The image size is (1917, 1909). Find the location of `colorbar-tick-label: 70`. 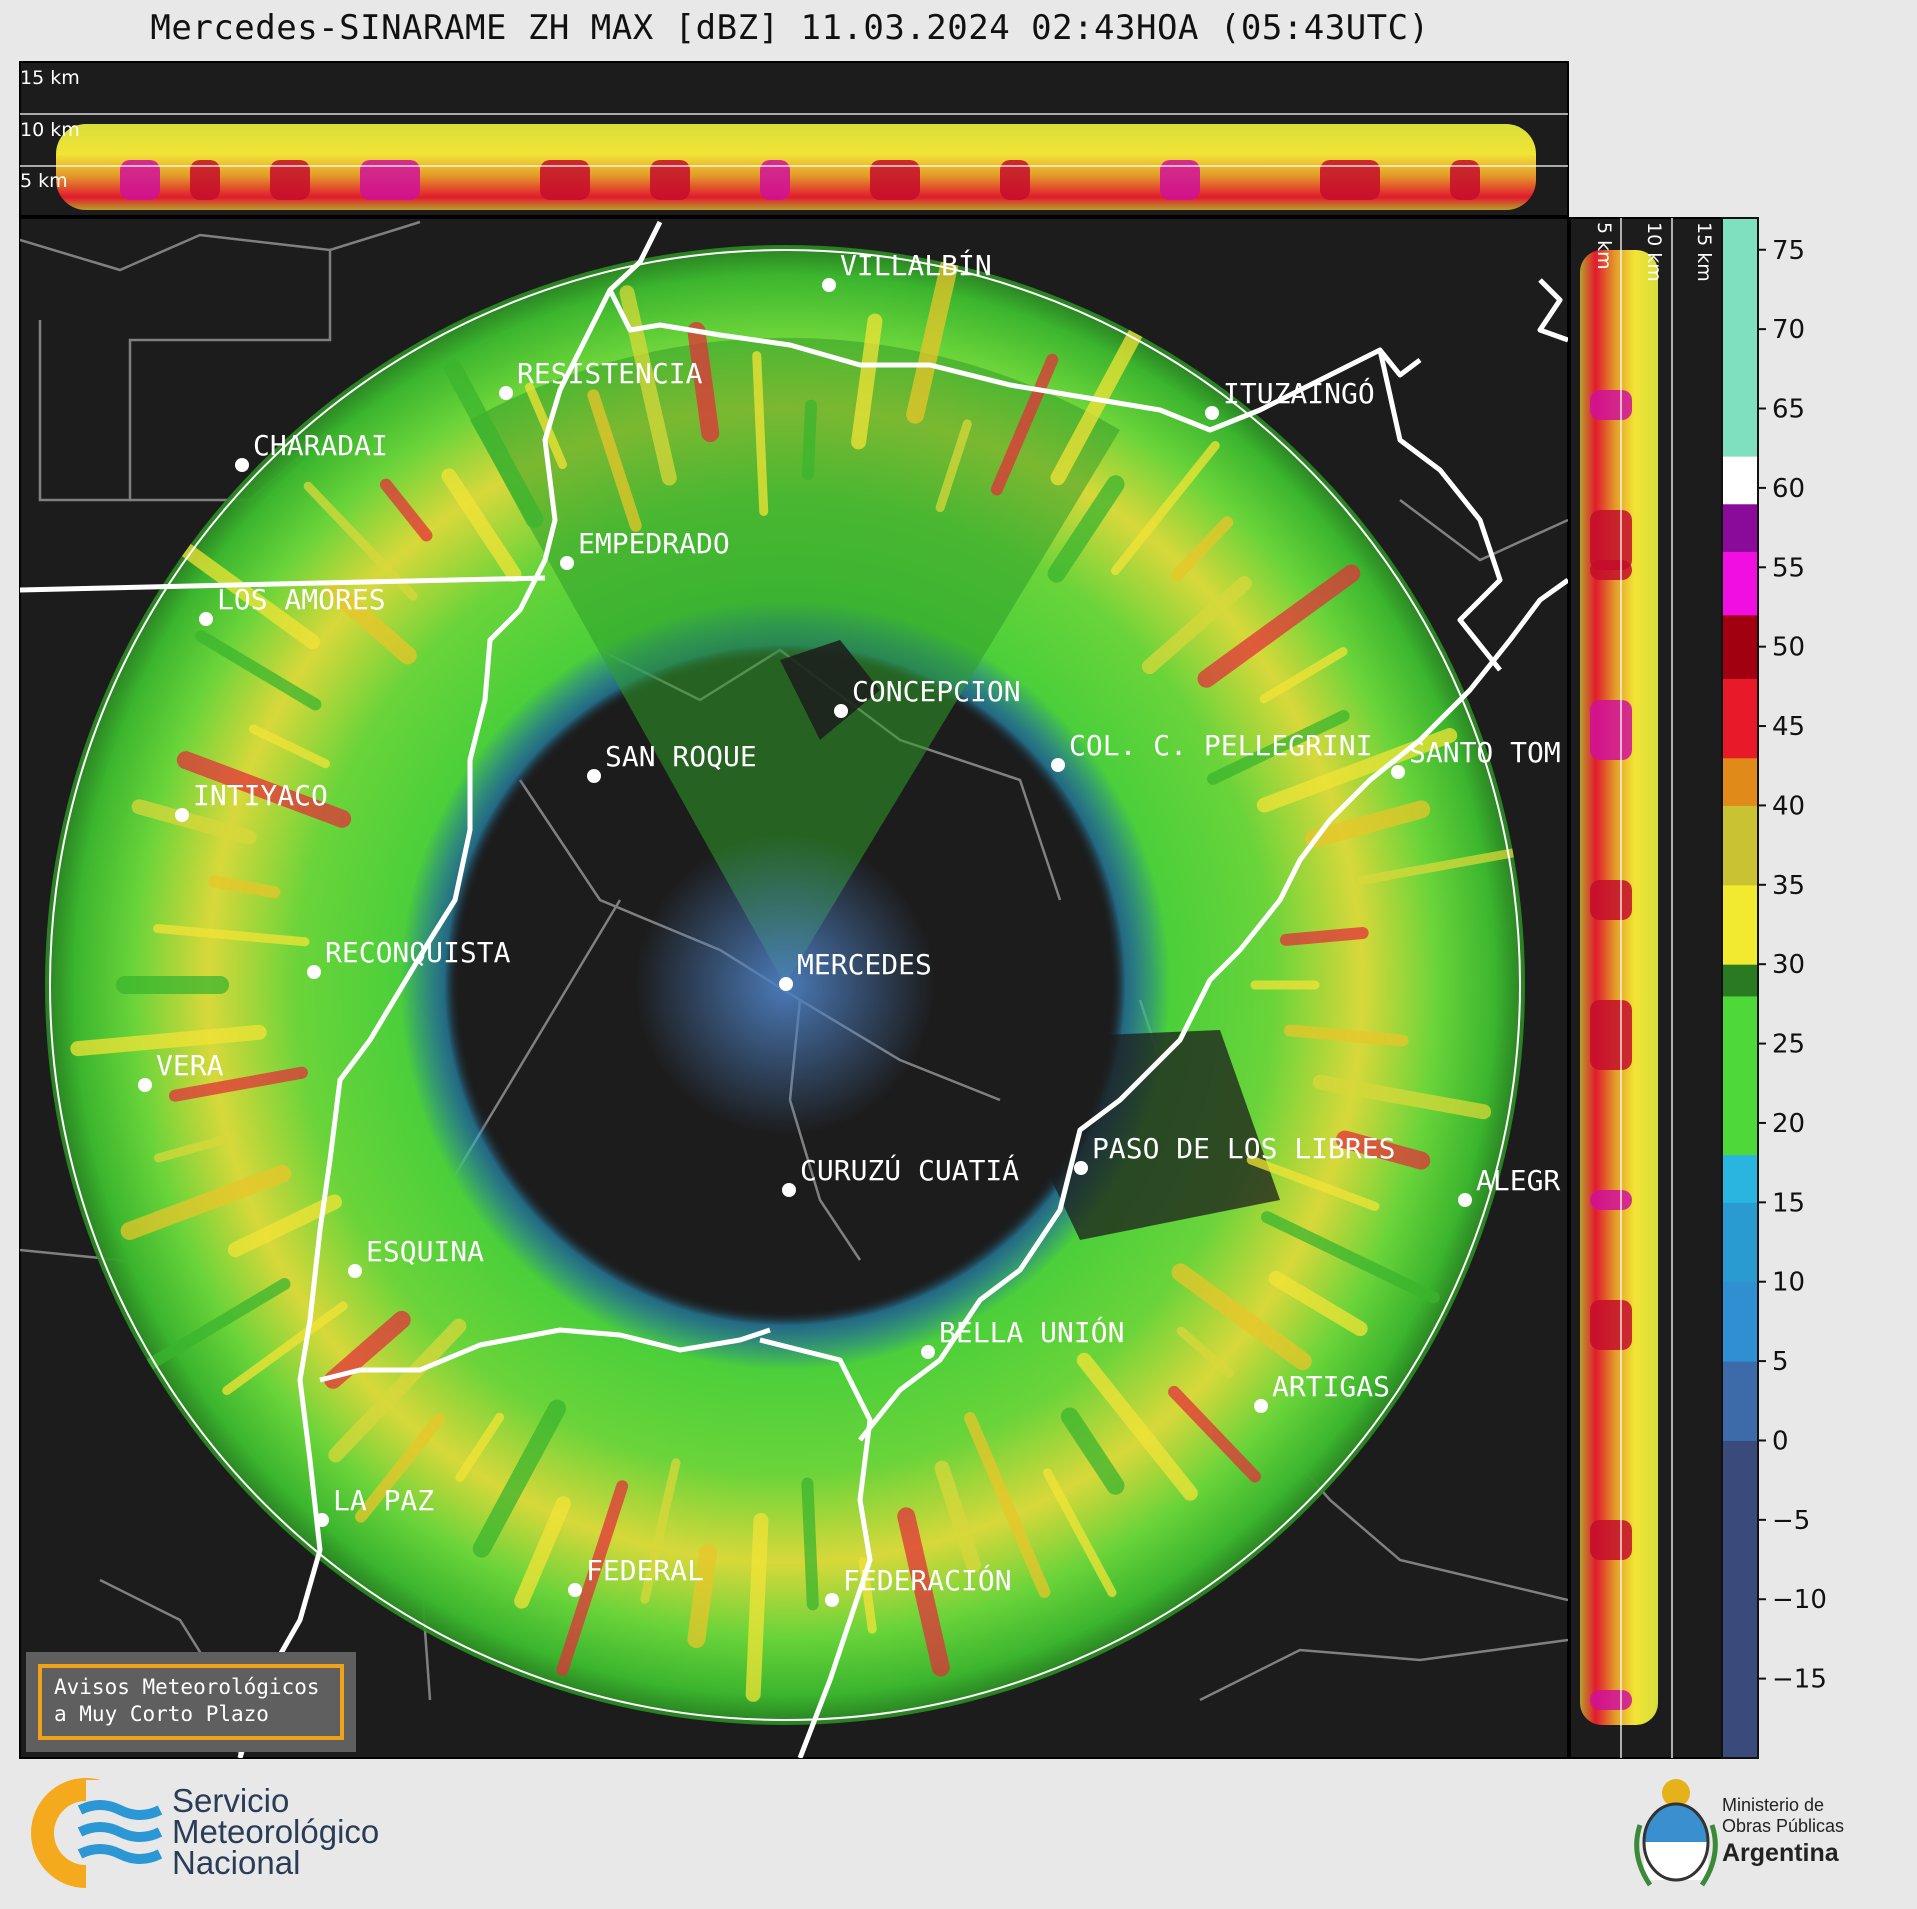

colorbar-tick-label: 70 is located at coordinates (1788, 330).